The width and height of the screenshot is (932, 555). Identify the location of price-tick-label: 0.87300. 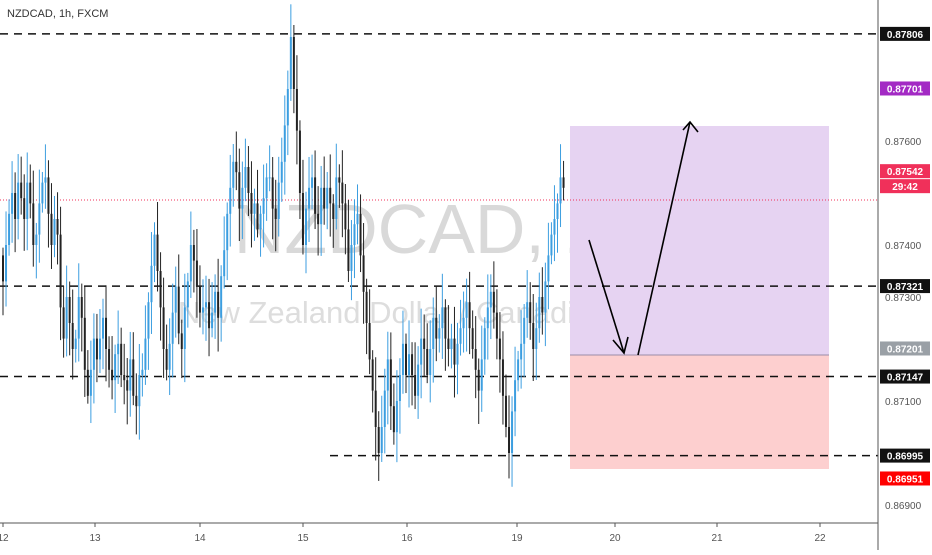
(903, 298).